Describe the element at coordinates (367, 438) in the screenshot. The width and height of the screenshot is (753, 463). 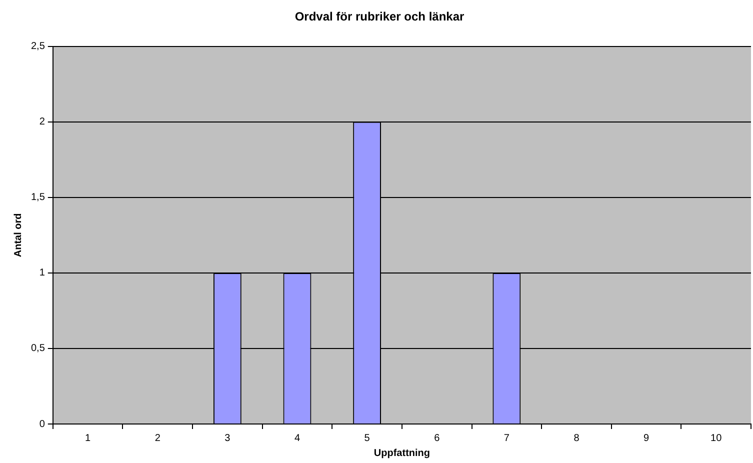
I see `x-tick-label: 5` at that location.